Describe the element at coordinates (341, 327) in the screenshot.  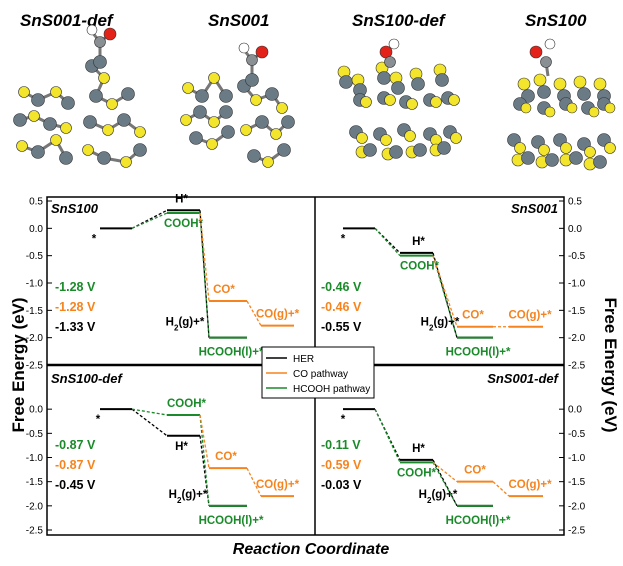
I see `limiting-potential: -0.55 V` at that location.